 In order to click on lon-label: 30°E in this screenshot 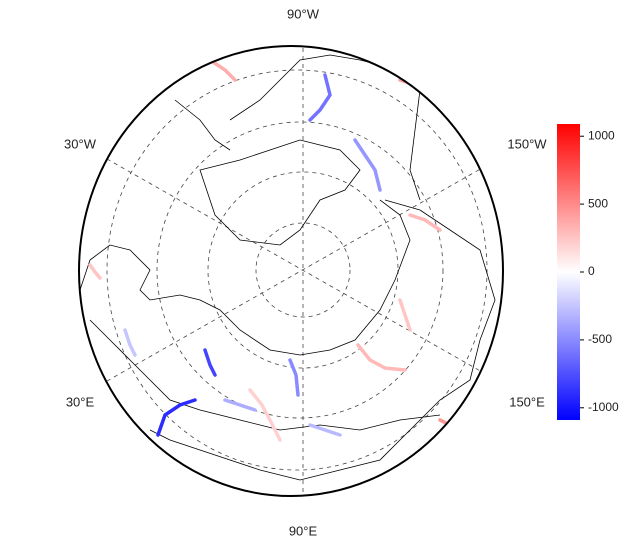, I will do `click(80, 401)`.